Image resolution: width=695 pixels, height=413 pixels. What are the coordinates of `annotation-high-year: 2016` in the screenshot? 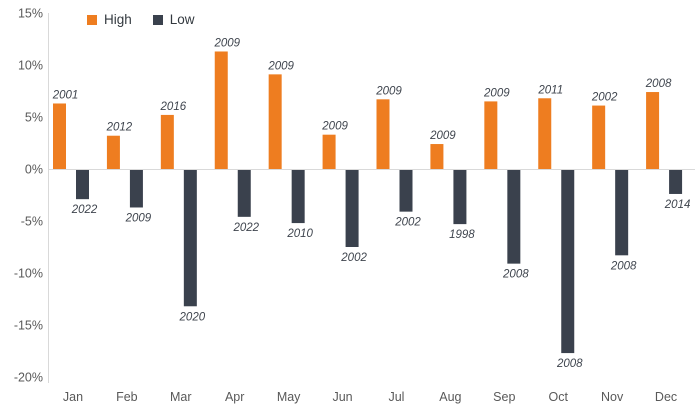 It's located at (173, 107).